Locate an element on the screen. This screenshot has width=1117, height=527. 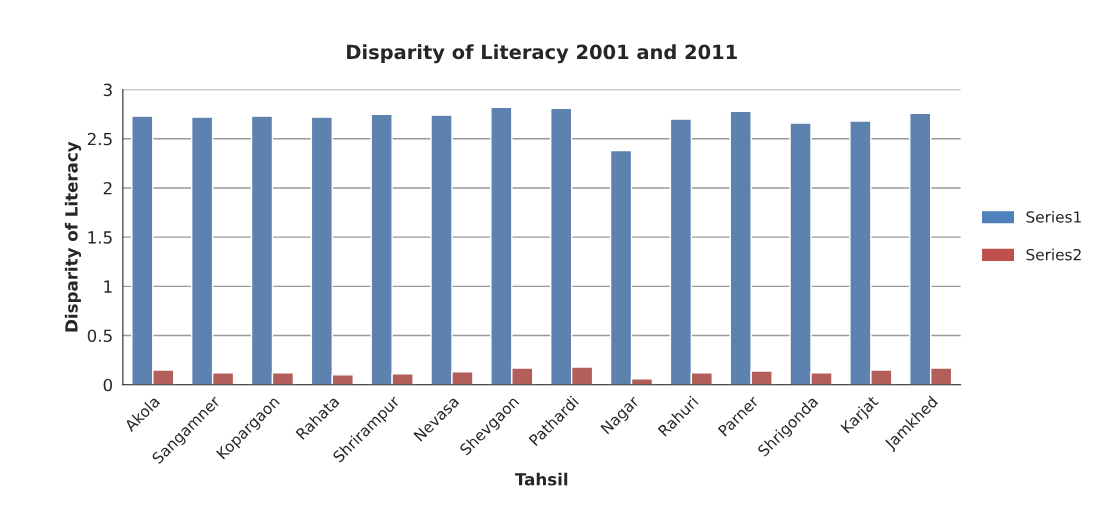
y-tick-label: 2.5 is located at coordinates (99, 139).